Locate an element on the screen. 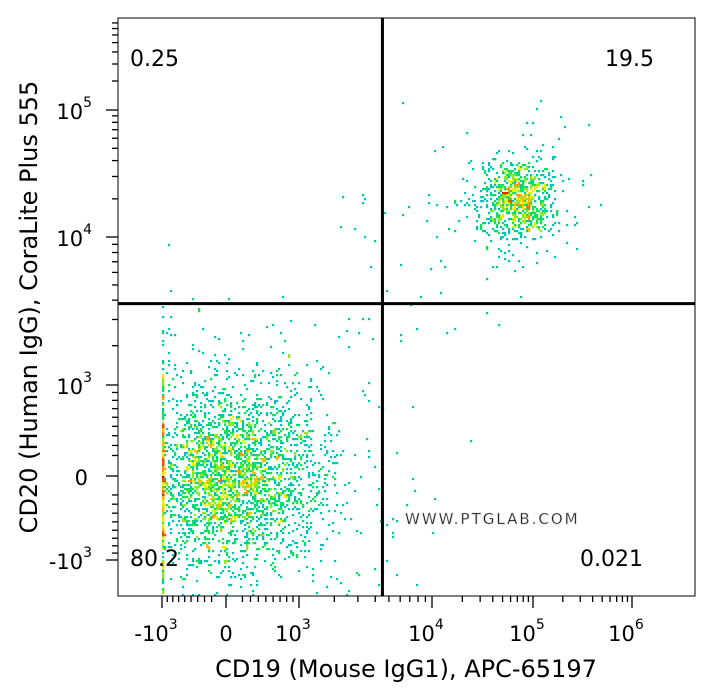  x-axis-title: CD19 (Mouse IgG1), APC-65197 is located at coordinates (406, 669).